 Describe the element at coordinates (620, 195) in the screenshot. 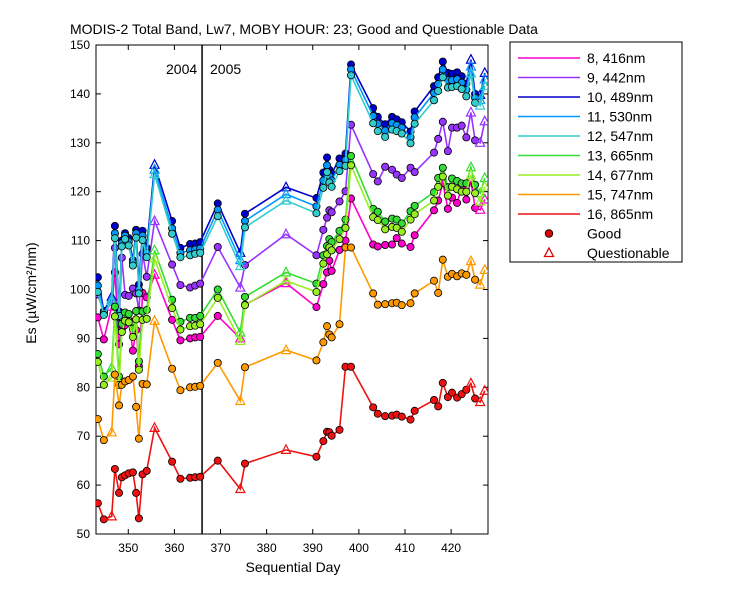

I see `legend-label: 15, 747nm` at that location.